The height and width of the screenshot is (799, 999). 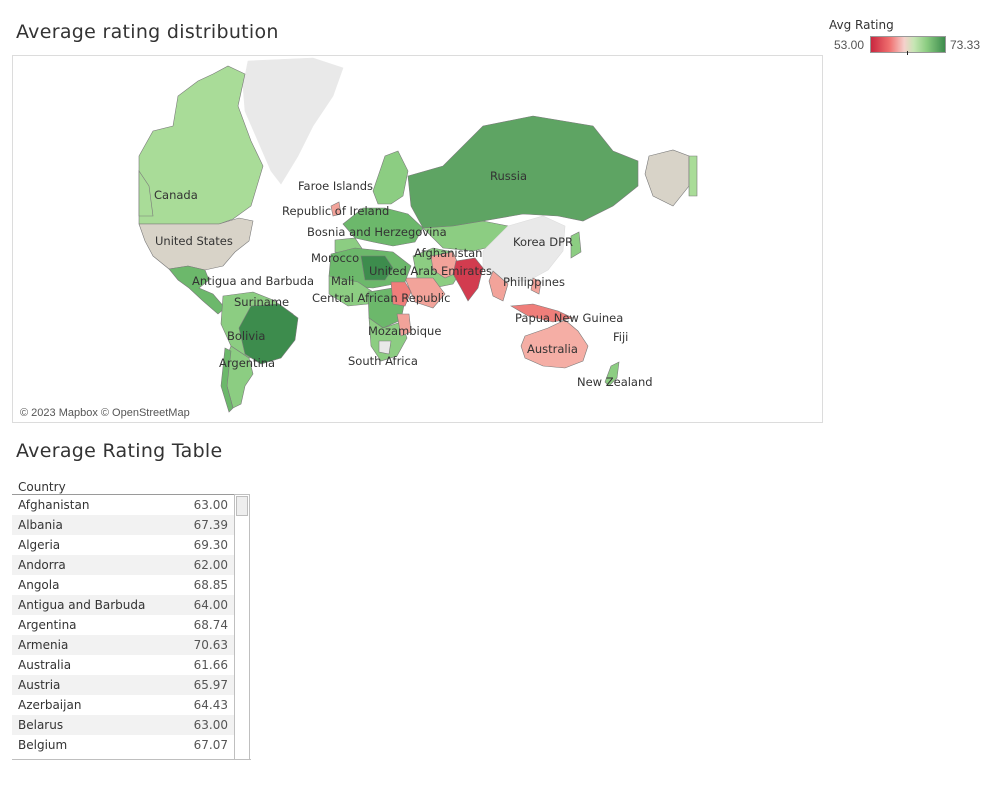 What do you see at coordinates (147, 32) in the screenshot?
I see `map-title: Average rating distribution` at bounding box center [147, 32].